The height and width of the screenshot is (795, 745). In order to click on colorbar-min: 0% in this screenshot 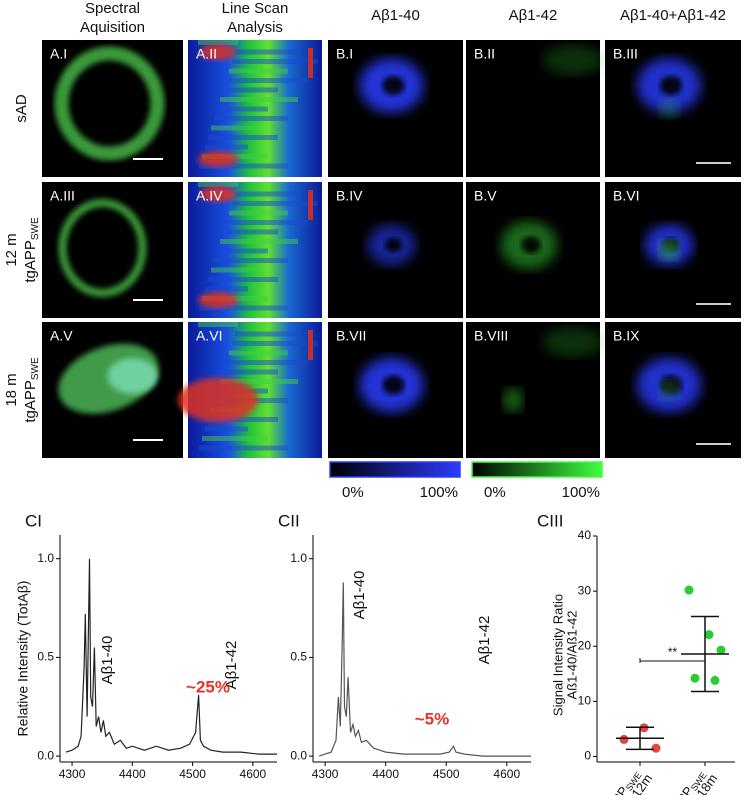, I will do `click(353, 492)`.